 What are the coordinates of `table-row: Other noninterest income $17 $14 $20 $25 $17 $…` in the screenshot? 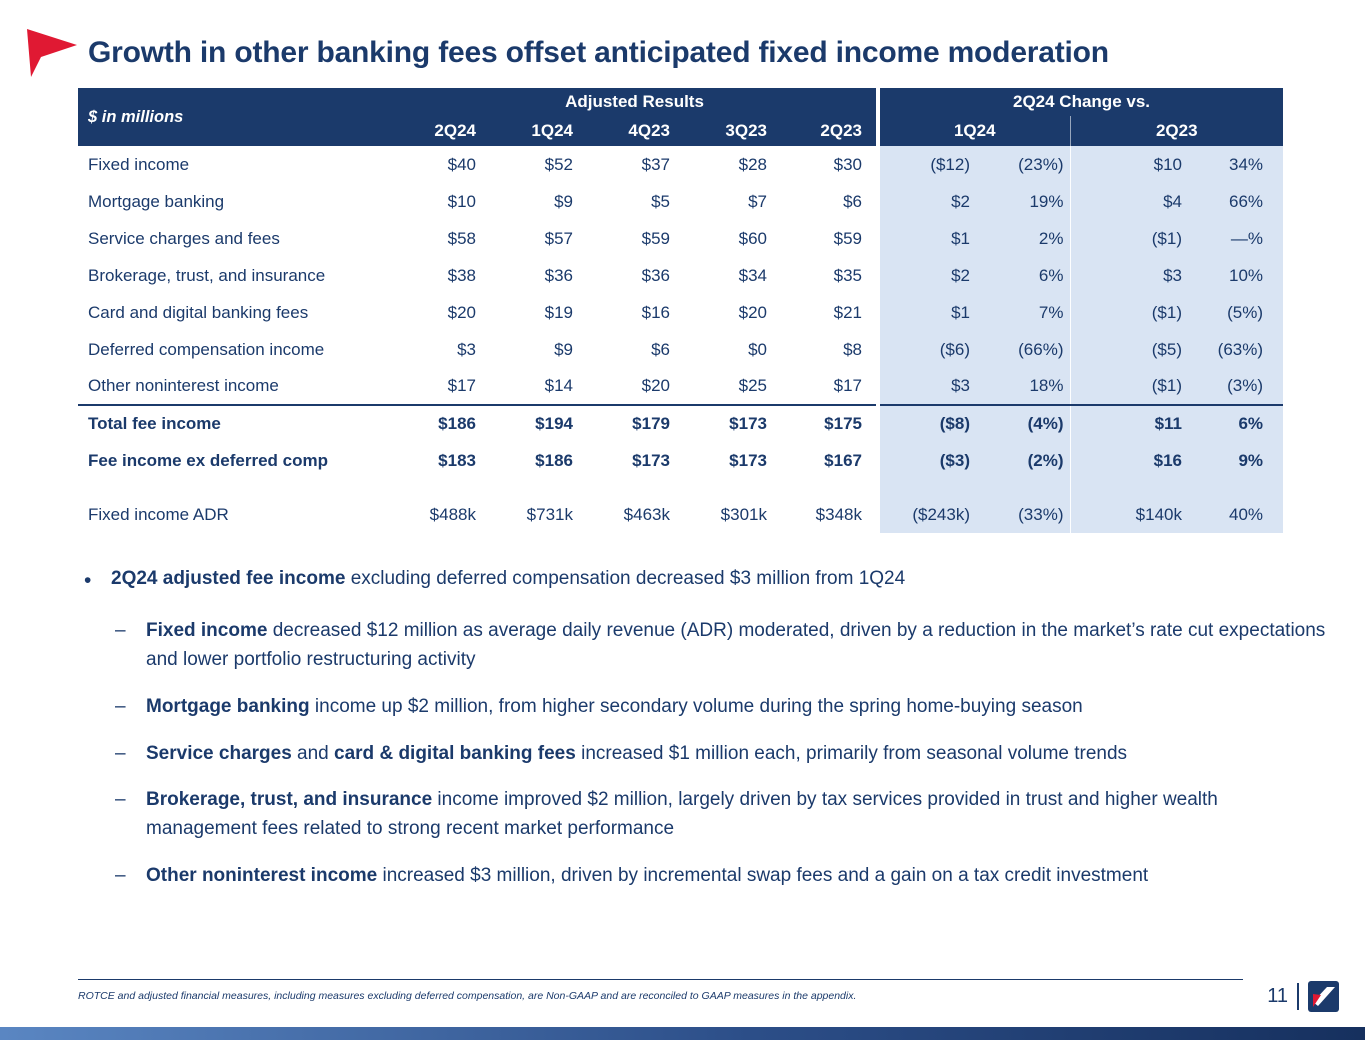 It's located at (681, 386).